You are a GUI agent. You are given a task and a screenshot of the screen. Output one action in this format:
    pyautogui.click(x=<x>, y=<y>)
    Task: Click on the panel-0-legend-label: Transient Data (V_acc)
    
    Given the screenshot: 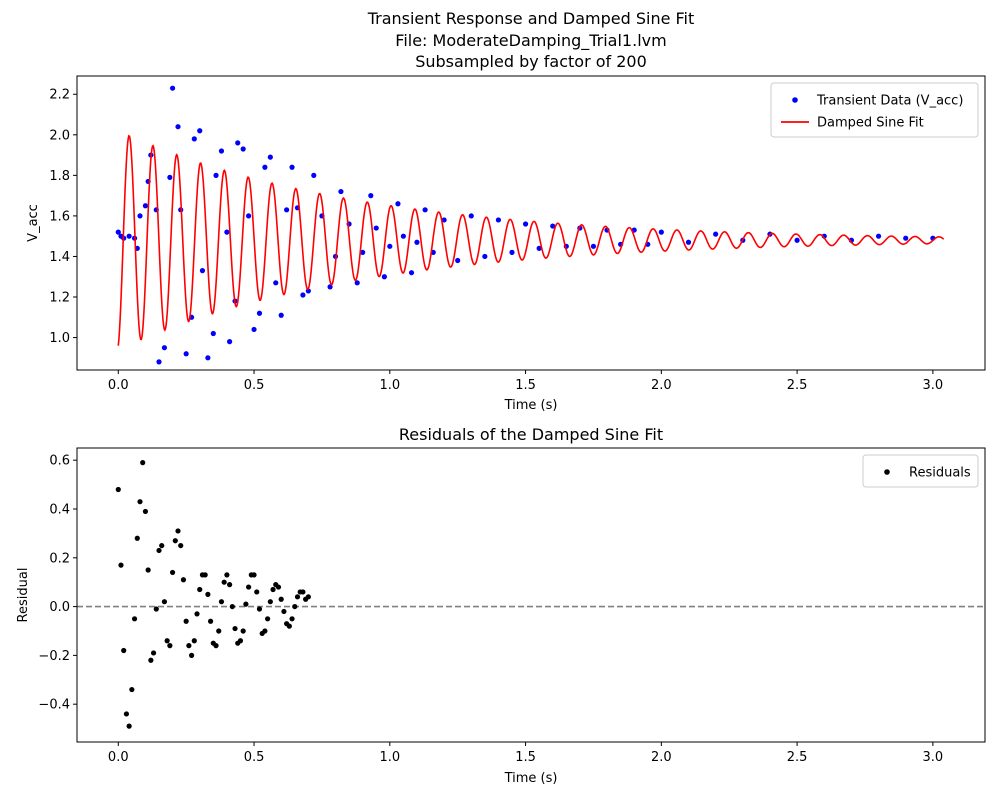 What is the action you would take?
    pyautogui.click(x=889, y=101)
    